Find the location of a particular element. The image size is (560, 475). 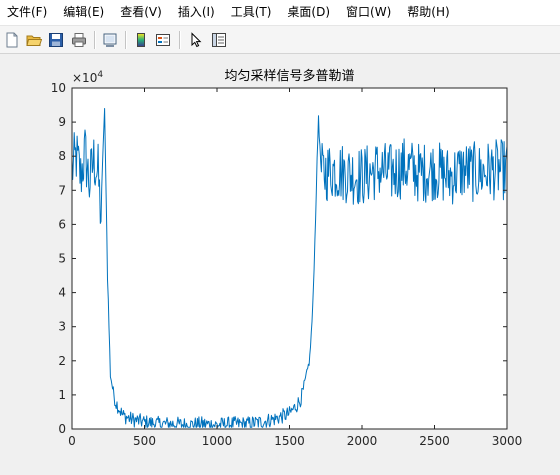

insert-colorbar-button is located at coordinates (141, 40).